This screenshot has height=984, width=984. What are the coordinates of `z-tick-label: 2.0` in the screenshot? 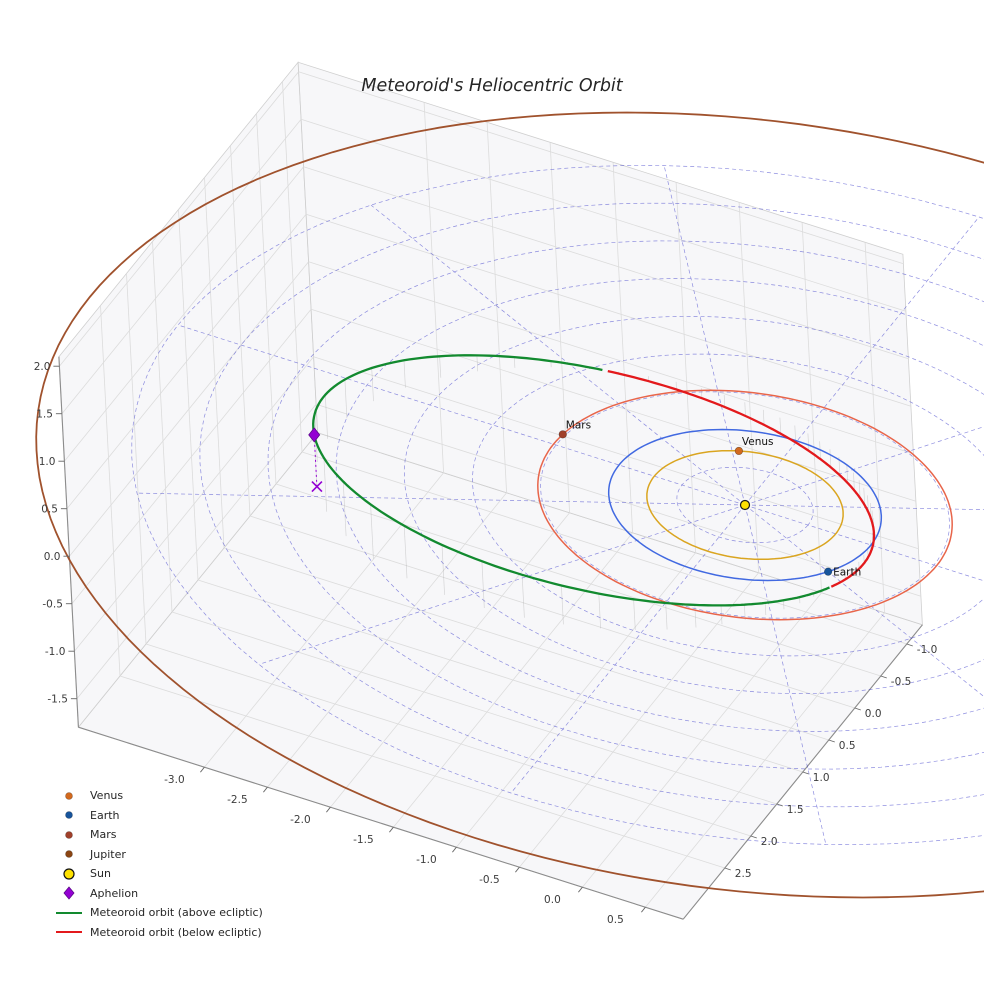 It's located at (42, 367).